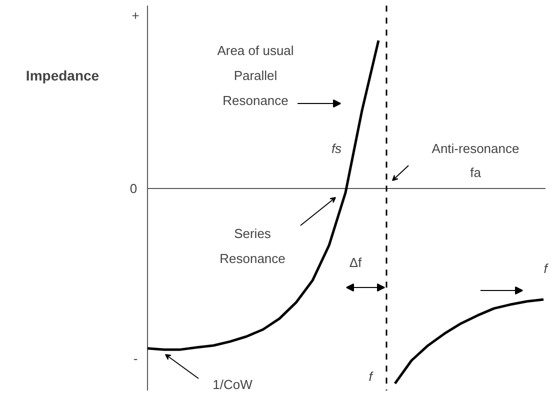 This screenshot has width=560, height=406. I want to click on annotation: Series Resonance, so click(253, 246).